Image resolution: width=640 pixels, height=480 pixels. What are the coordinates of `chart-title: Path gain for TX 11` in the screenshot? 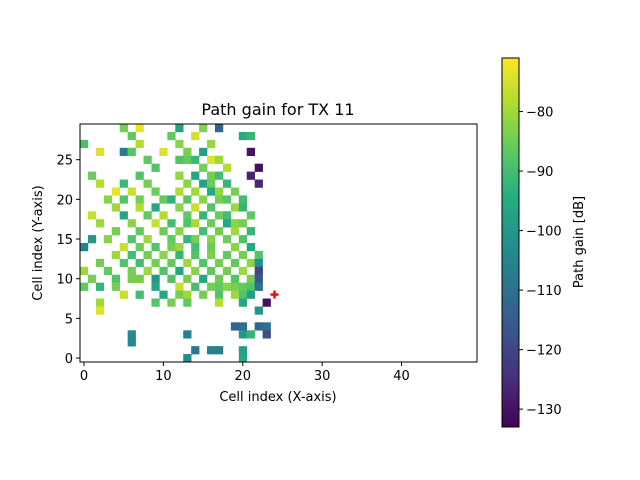 It's located at (277, 109).